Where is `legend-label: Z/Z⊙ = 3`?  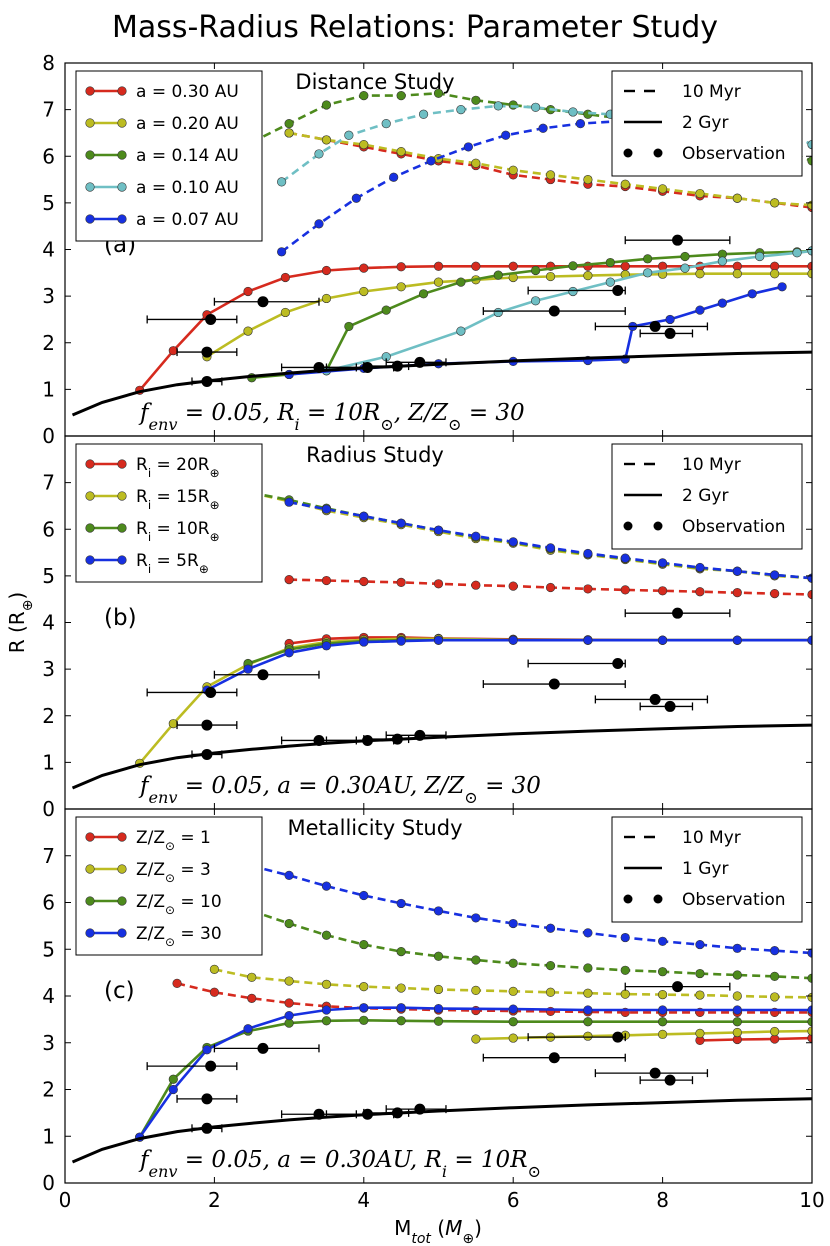
legend-label: Z/Z⊙ = 3 is located at coordinates (173, 872).